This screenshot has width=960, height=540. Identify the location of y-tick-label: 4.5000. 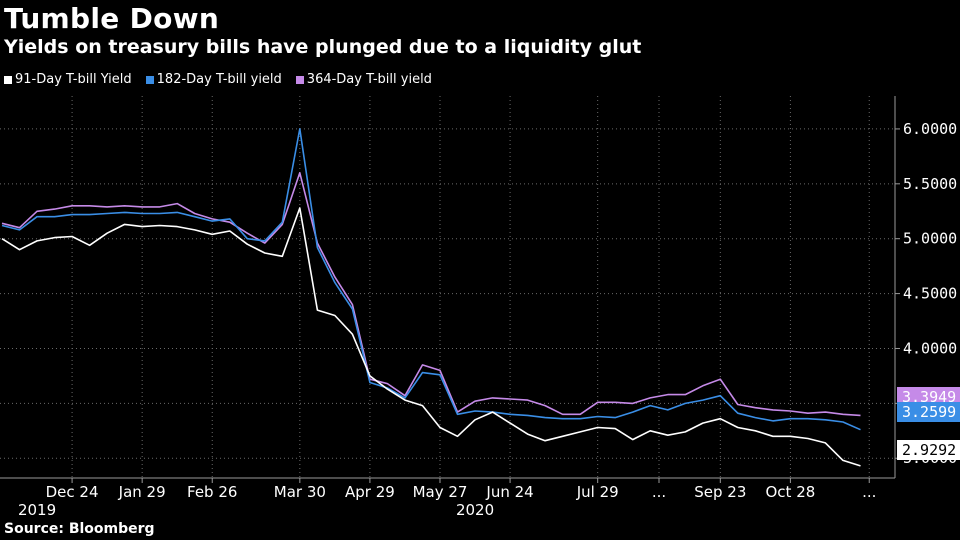
(930, 294).